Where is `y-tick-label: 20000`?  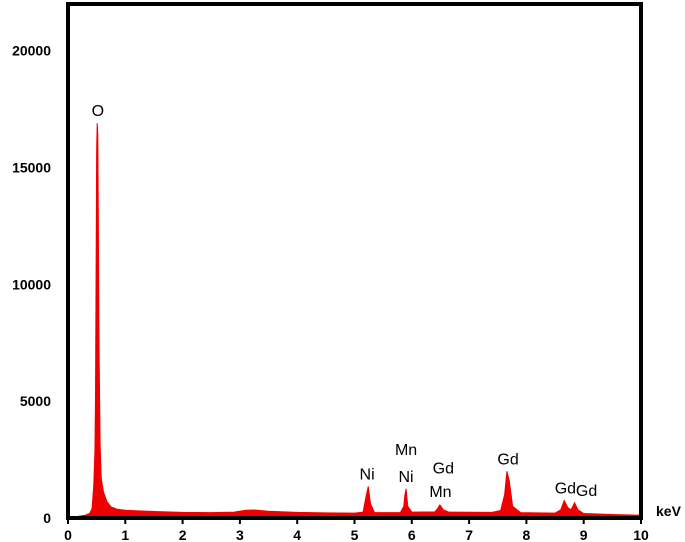
y-tick-label: 20000 is located at coordinates (31, 51).